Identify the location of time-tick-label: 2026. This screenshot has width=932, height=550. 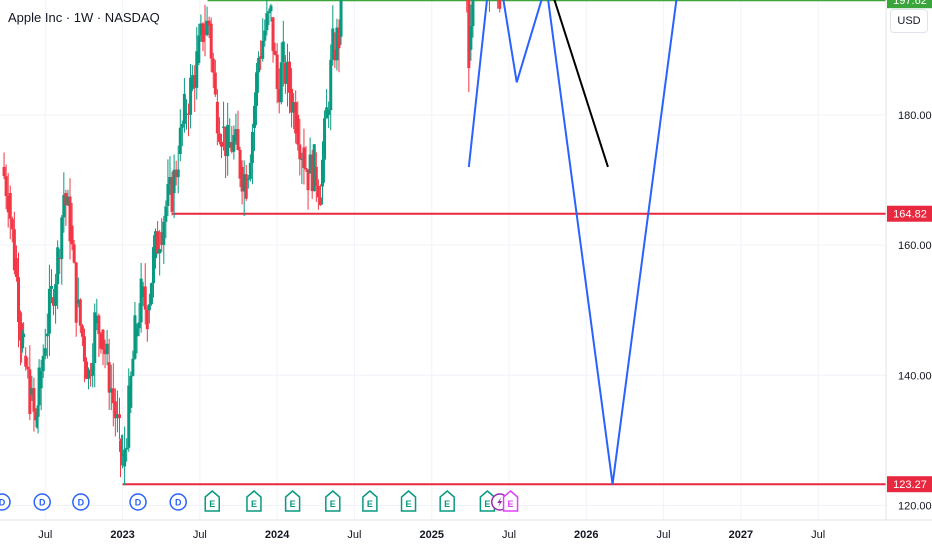
(586, 535).